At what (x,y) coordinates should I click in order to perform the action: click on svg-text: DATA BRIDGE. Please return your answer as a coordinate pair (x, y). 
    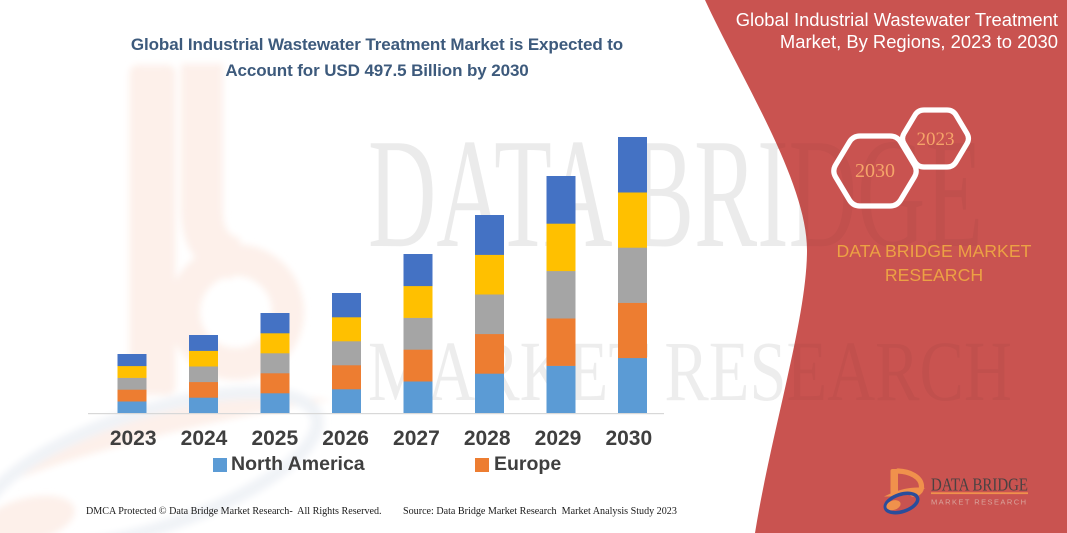
    Looking at the image, I should click on (979, 485).